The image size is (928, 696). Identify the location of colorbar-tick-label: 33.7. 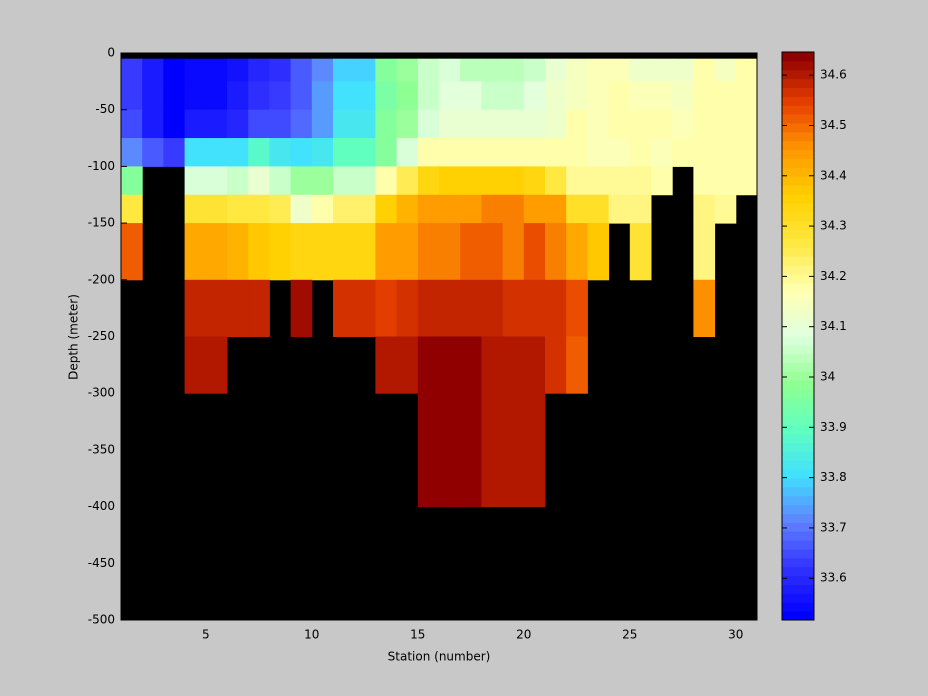
(833, 527).